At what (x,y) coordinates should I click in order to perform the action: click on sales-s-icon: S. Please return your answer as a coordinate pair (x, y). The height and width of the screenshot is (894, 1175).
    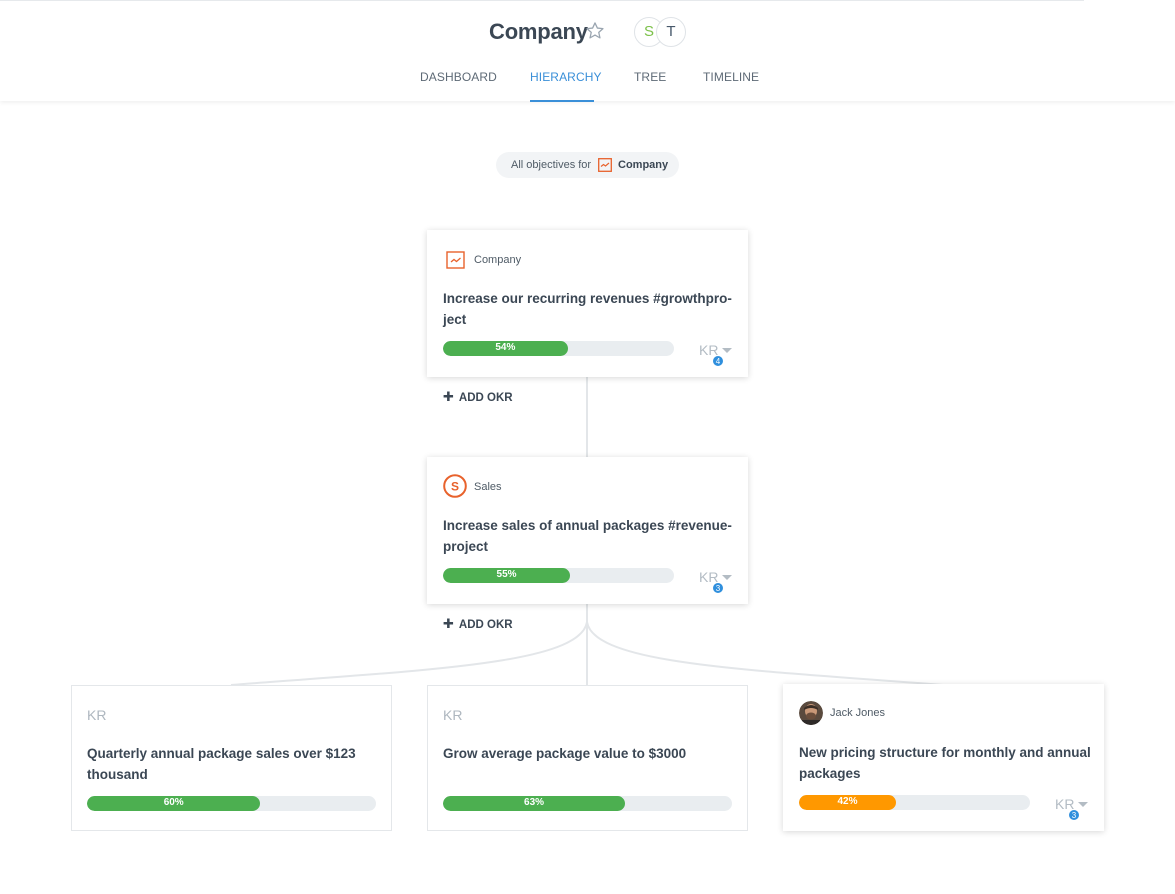
    Looking at the image, I should click on (455, 486).